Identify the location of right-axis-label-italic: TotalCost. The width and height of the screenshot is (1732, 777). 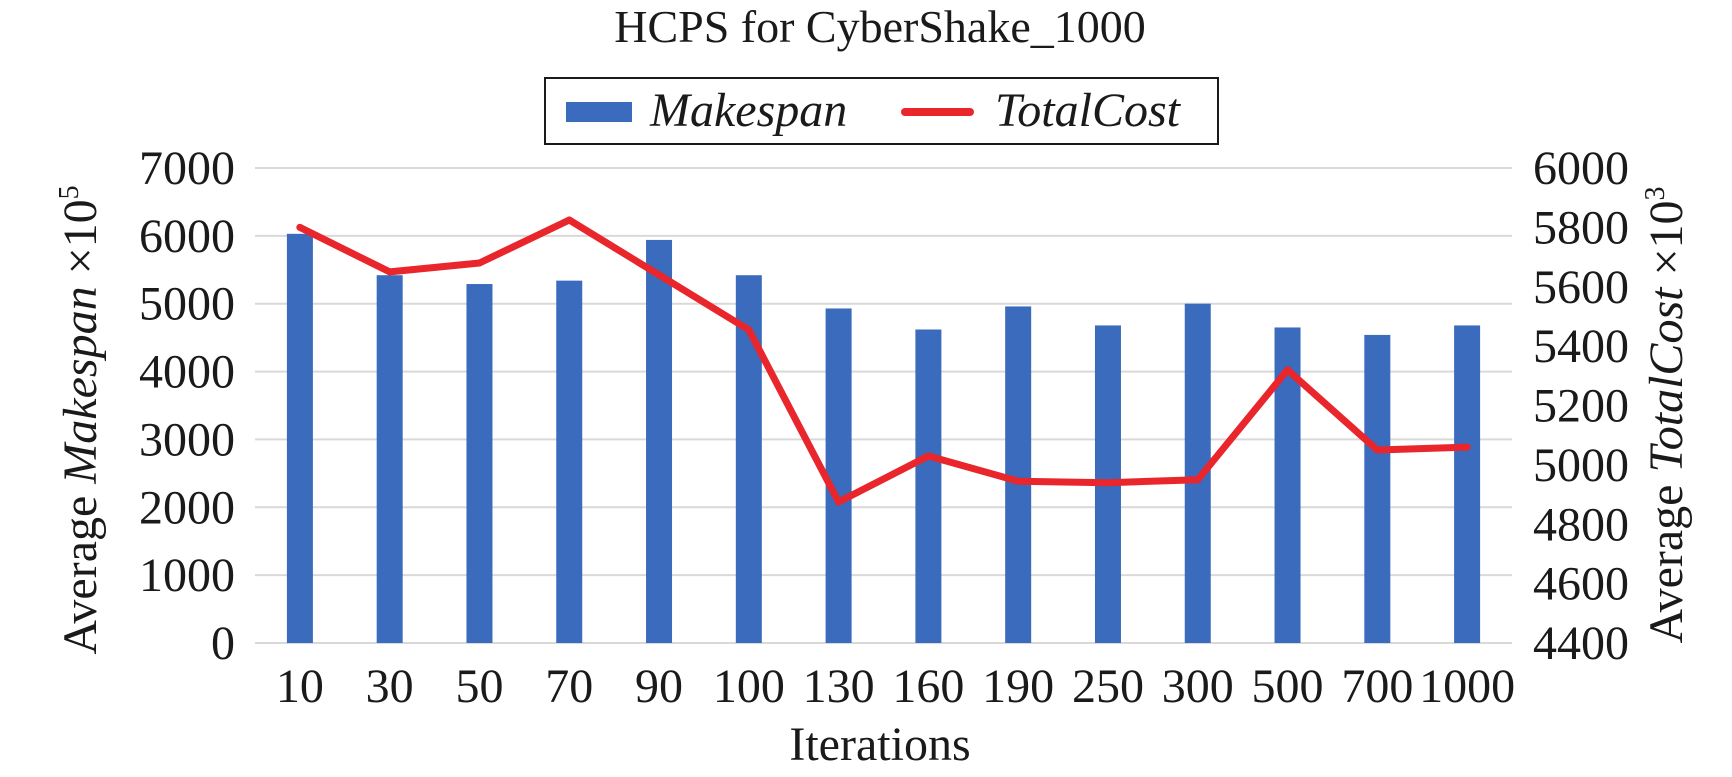
(1666, 379).